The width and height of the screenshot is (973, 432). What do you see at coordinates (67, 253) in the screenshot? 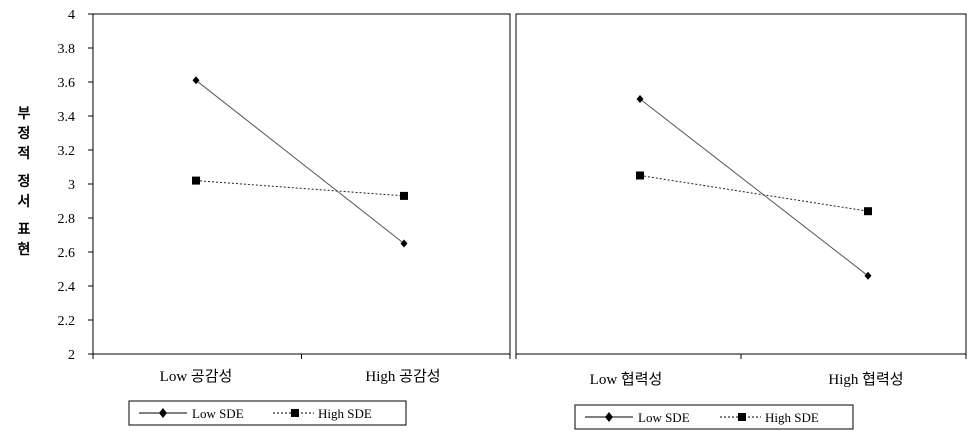
I see `y-tick-label: 2.6` at bounding box center [67, 253].